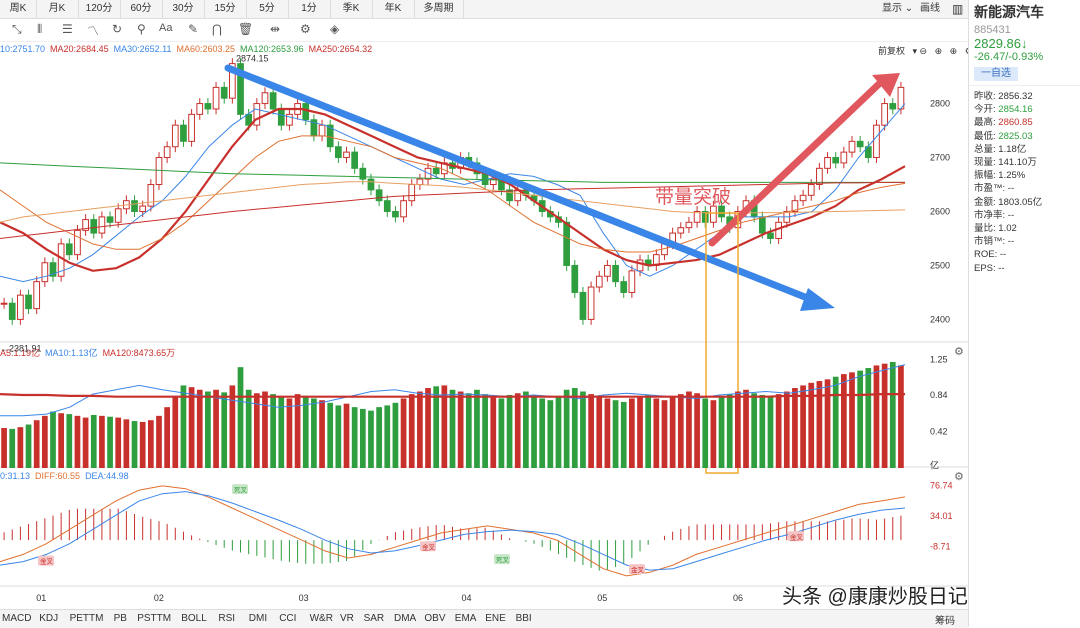 The height and width of the screenshot is (628, 1080). What do you see at coordinates (217, 29) in the screenshot?
I see `magnet-icon: ⋂` at bounding box center [217, 29].